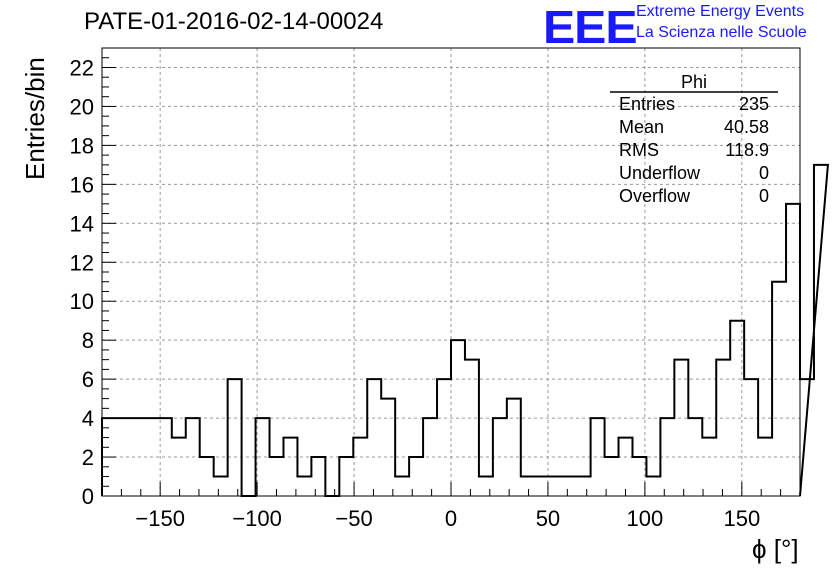 This screenshot has height=572, width=836. Describe the element at coordinates (82, 184) in the screenshot. I see `y-tick-label: 16` at that location.